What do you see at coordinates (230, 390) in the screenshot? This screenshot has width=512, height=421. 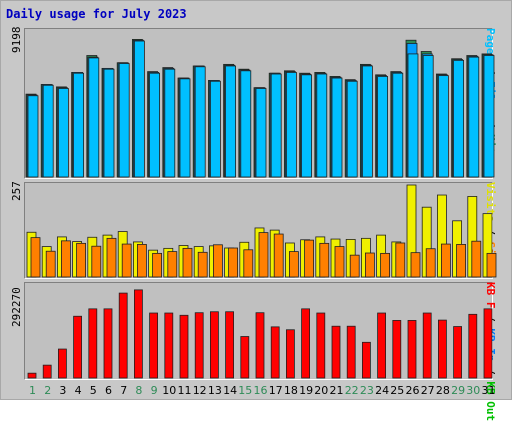 I see `day-label-14: 14` at bounding box center [230, 390].